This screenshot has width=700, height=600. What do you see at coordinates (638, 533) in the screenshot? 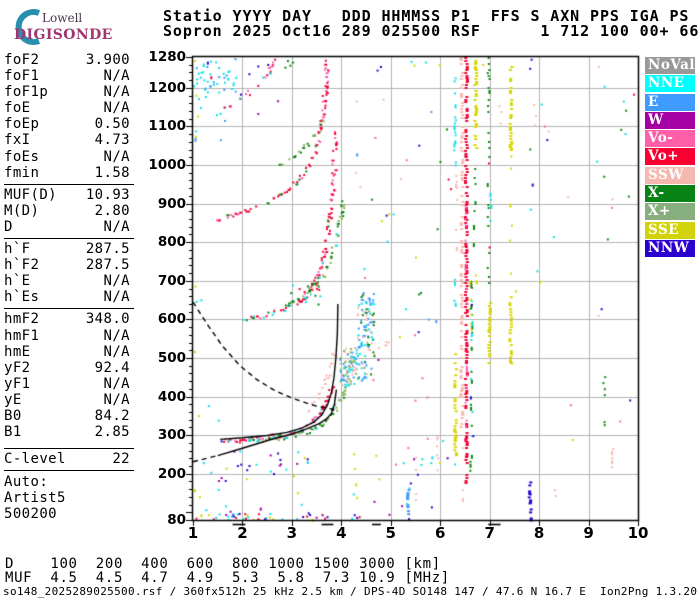
I see `x-axis-label: 10` at bounding box center [638, 533].